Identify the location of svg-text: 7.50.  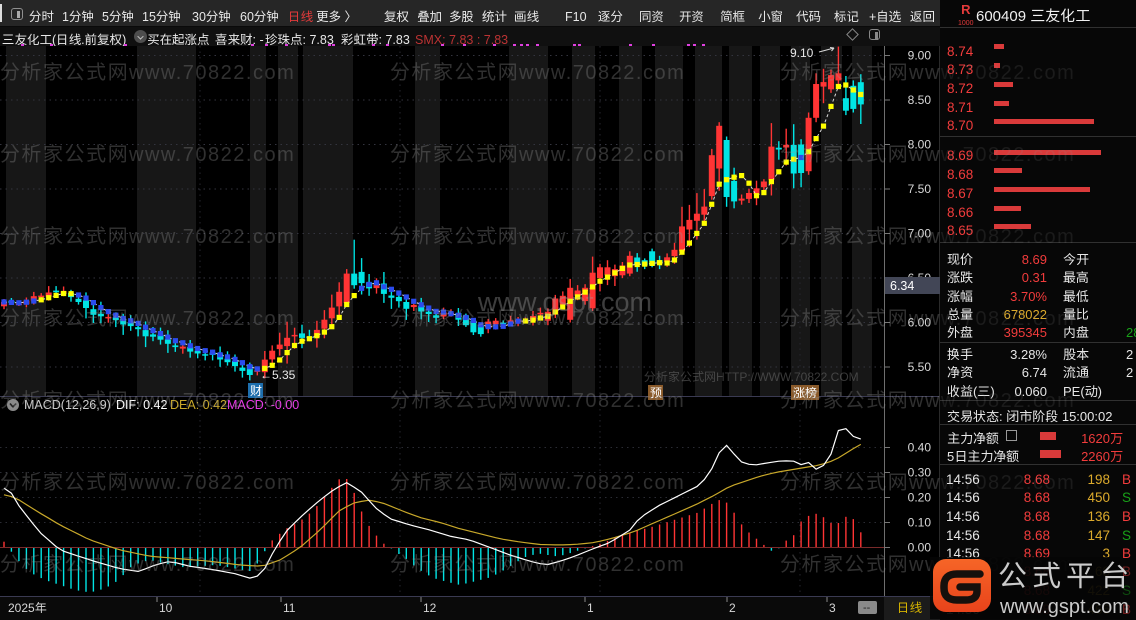
(920, 188).